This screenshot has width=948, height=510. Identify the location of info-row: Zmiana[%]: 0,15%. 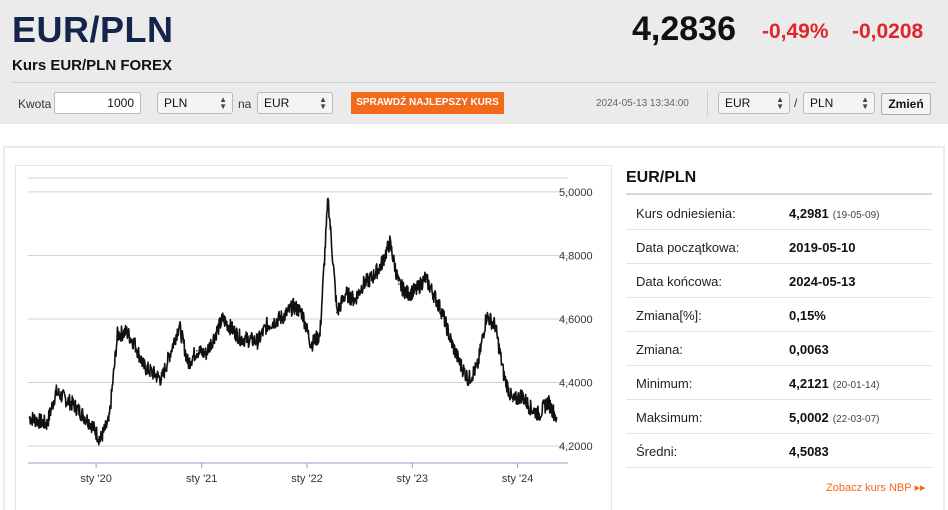
(779, 315).